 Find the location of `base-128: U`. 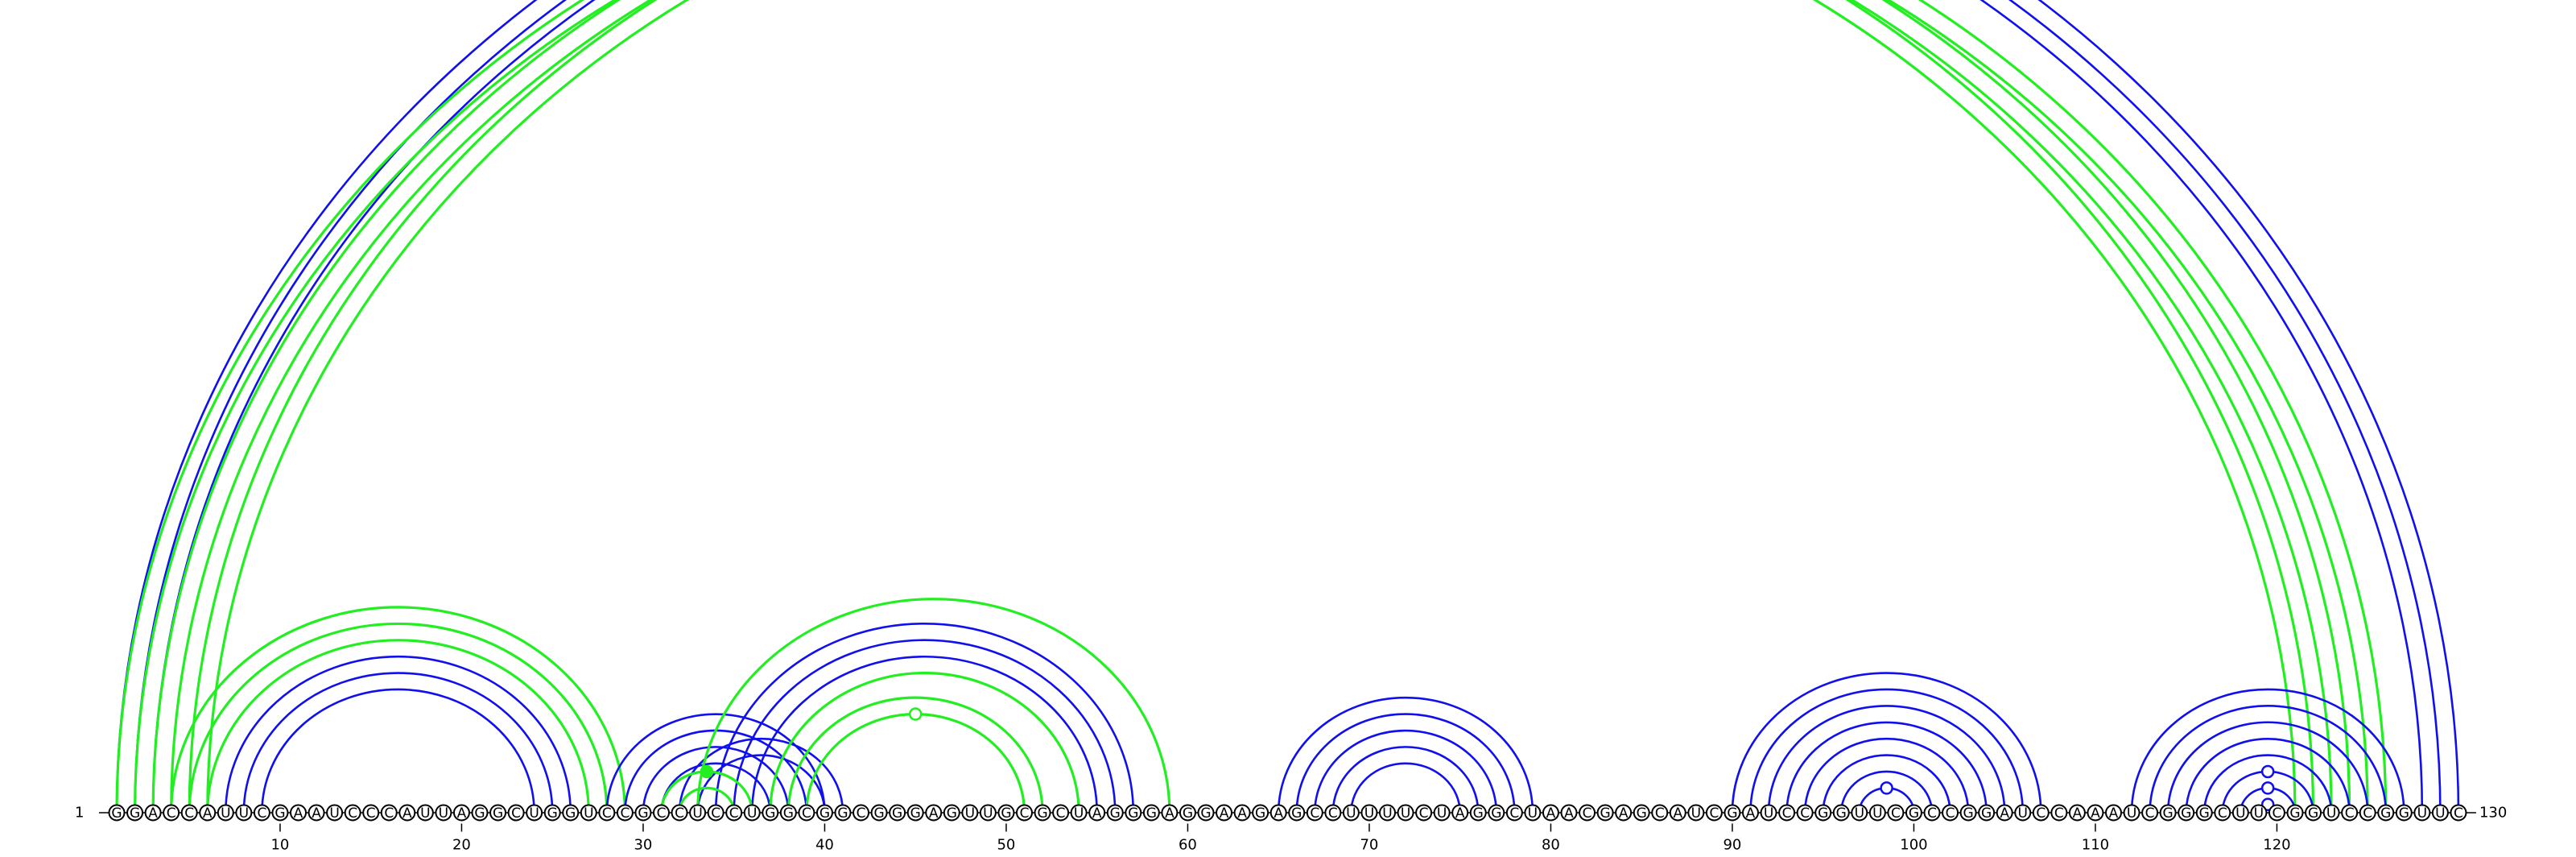

base-128: U is located at coordinates (2422, 813).